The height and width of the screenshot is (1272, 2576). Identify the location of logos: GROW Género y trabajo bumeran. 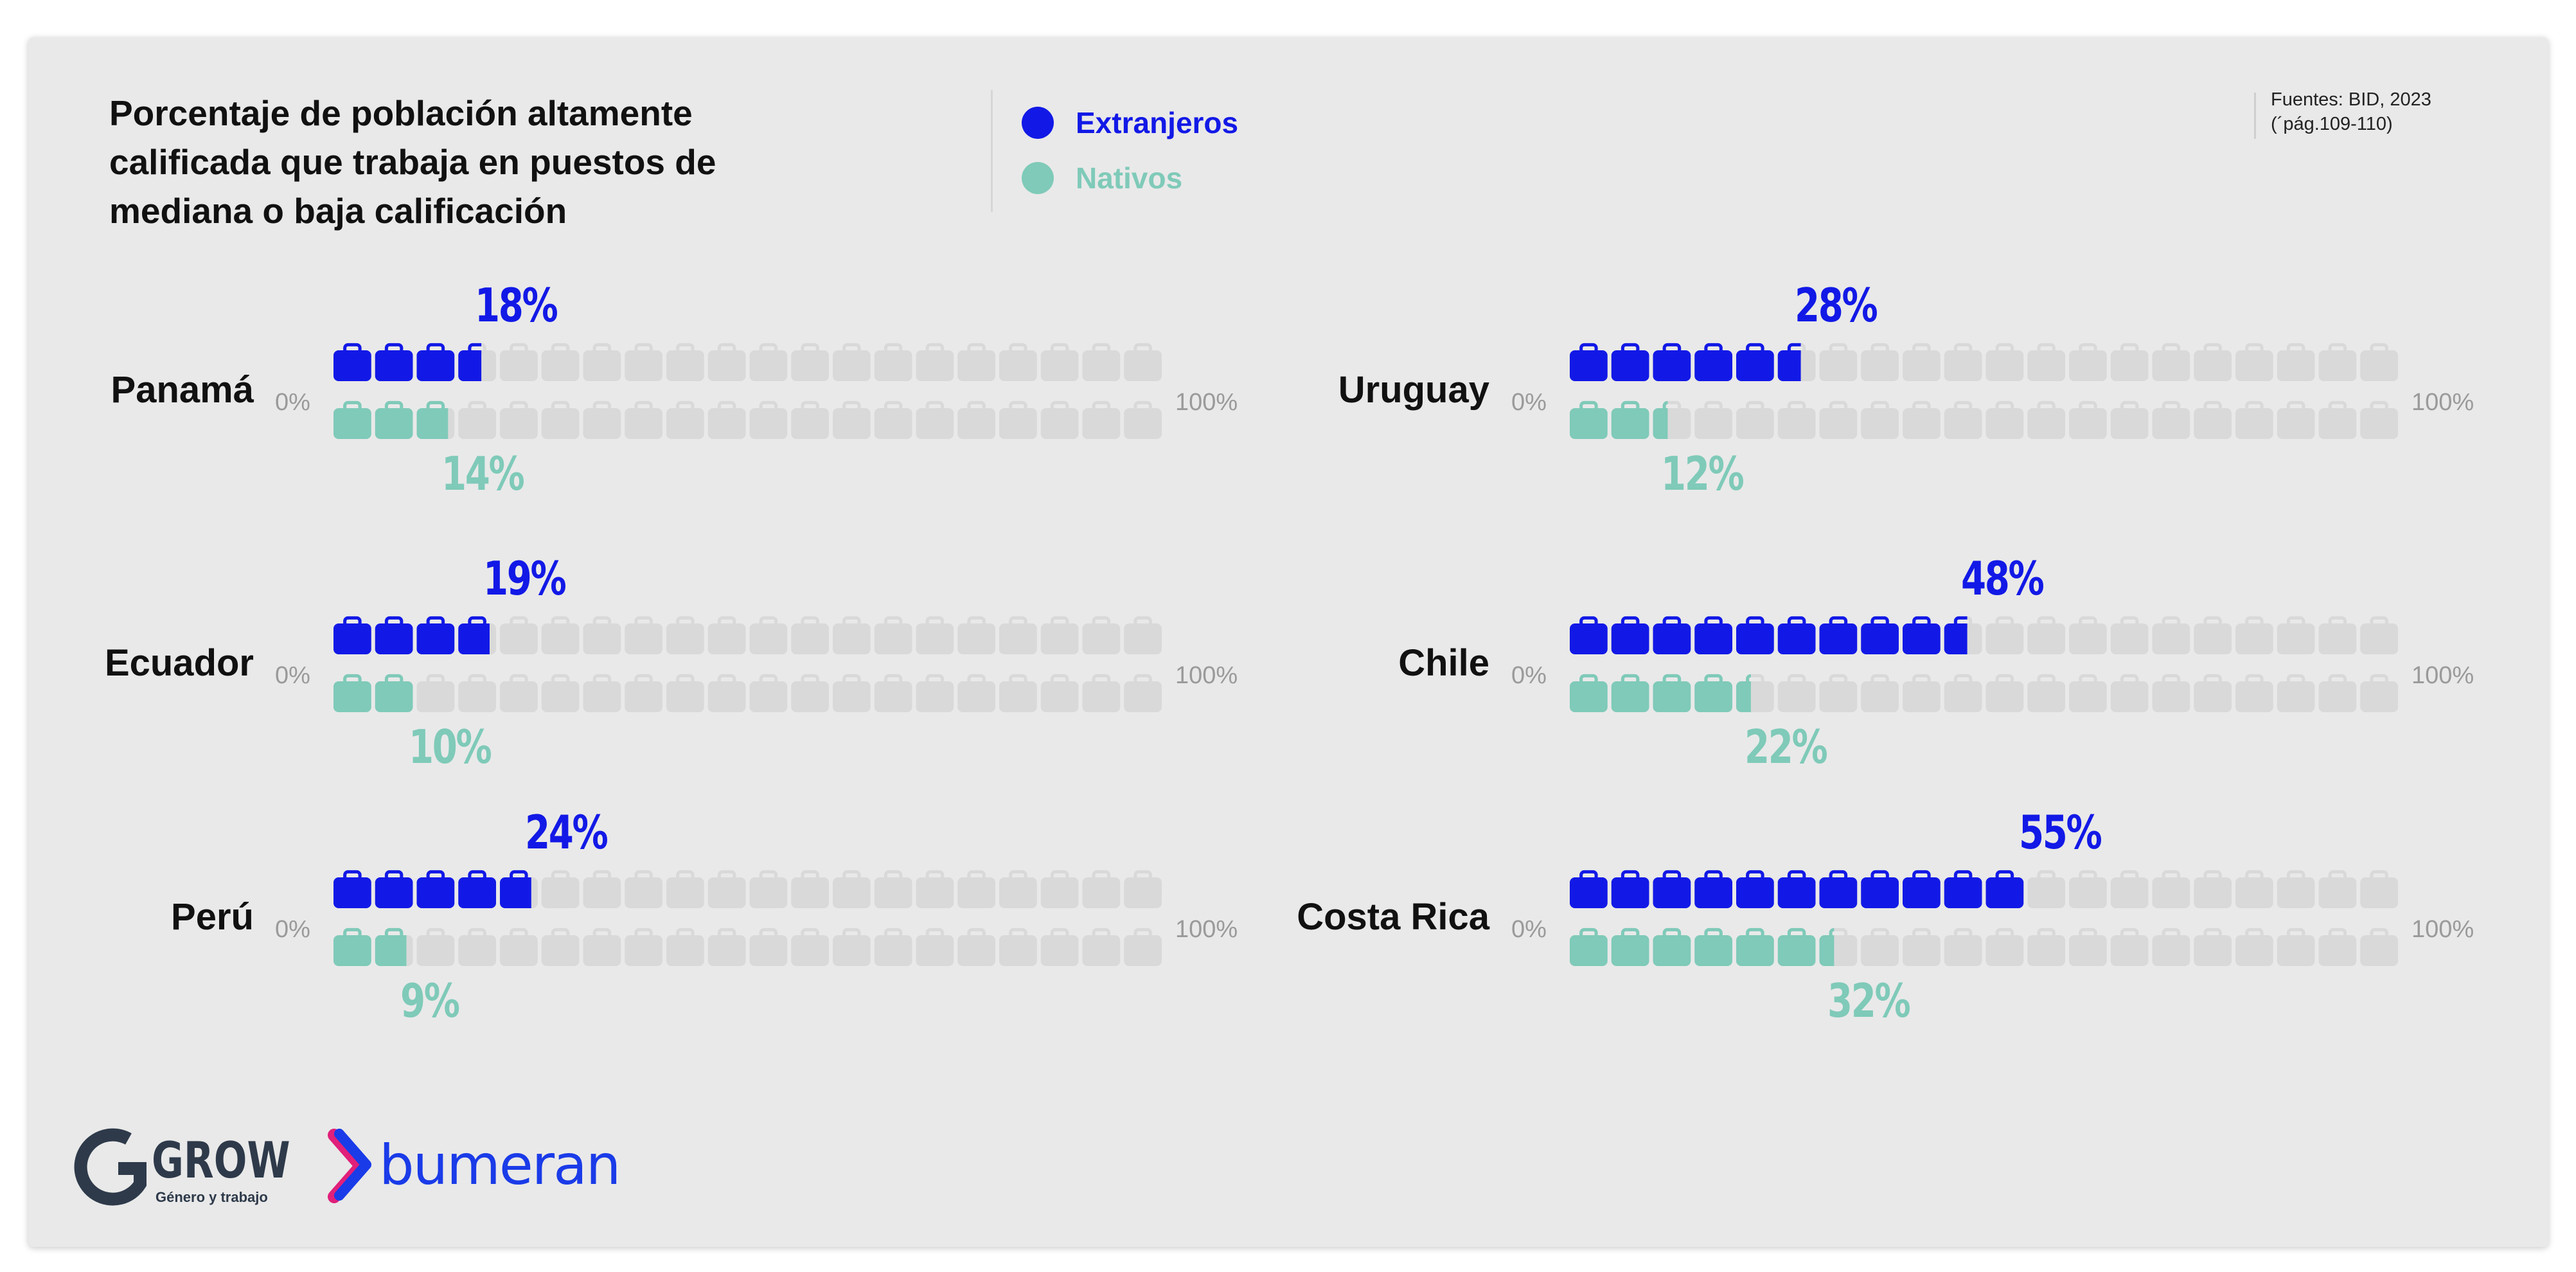
(354, 1171).